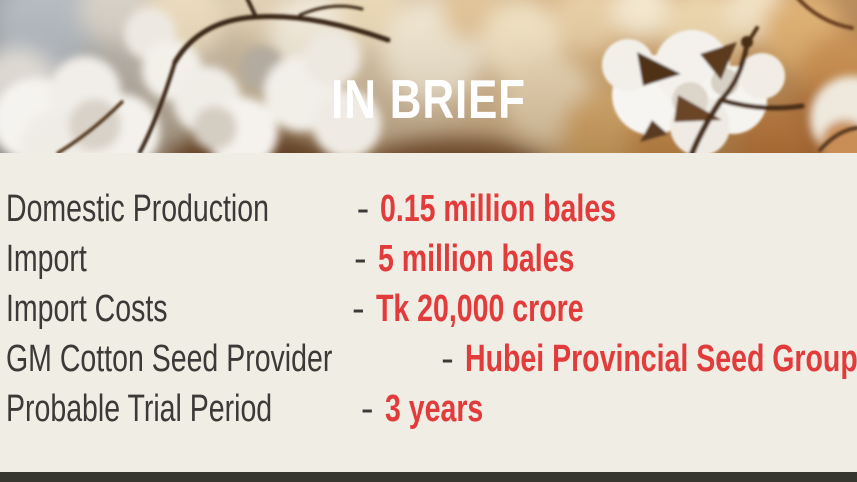  Describe the element at coordinates (169, 359) in the screenshot. I see `fact-label: GM Cotton Seed Provider` at that location.